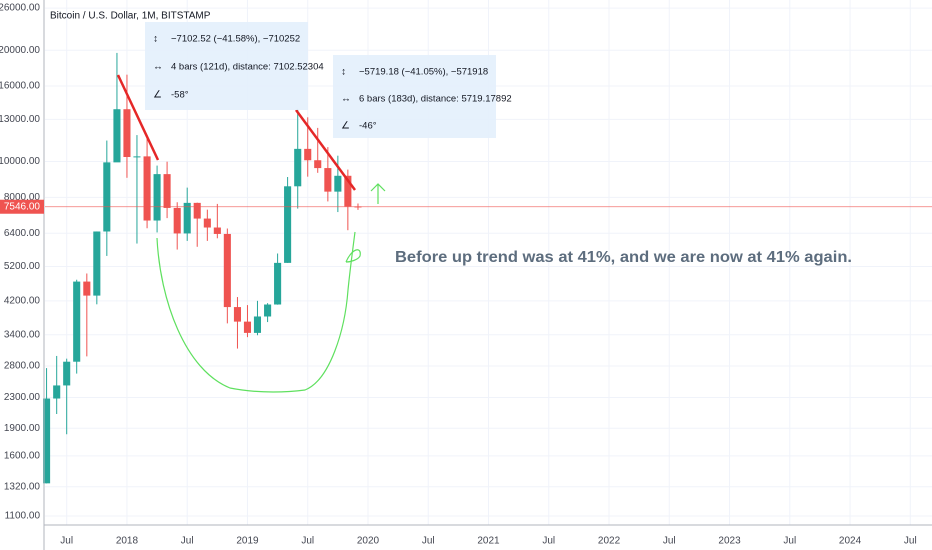 This screenshot has width=932, height=550. What do you see at coordinates (22, 428) in the screenshot?
I see `y-tick-label: 1900.00` at bounding box center [22, 428].